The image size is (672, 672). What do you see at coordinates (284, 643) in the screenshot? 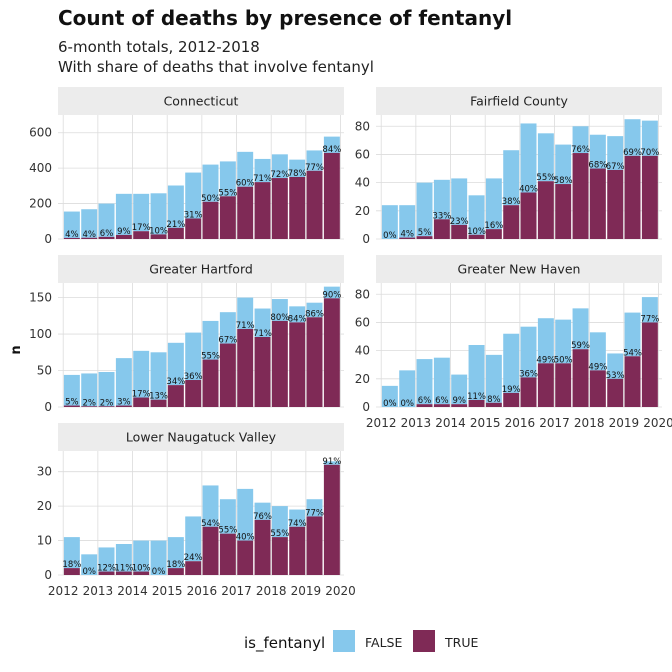
I see `legend-title: is_fentanyl` at bounding box center [284, 643].